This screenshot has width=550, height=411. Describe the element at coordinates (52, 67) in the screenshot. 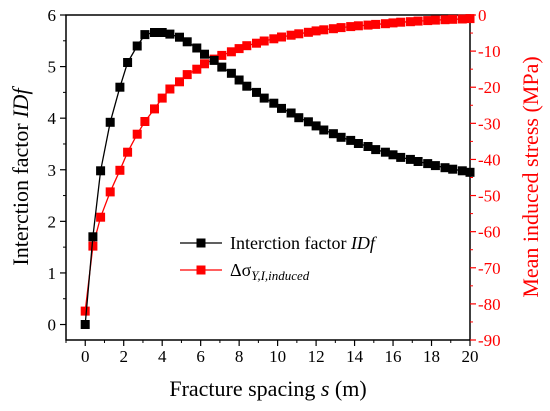

I see `left-y-tick-label: 5` at that location.